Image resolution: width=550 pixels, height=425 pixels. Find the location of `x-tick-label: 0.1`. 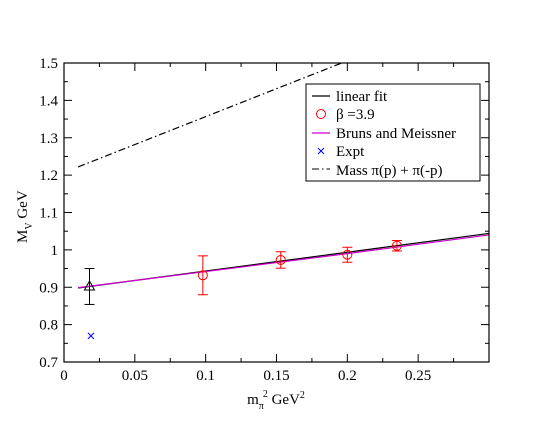

x-tick-label: 0.1 is located at coordinates (205, 376).